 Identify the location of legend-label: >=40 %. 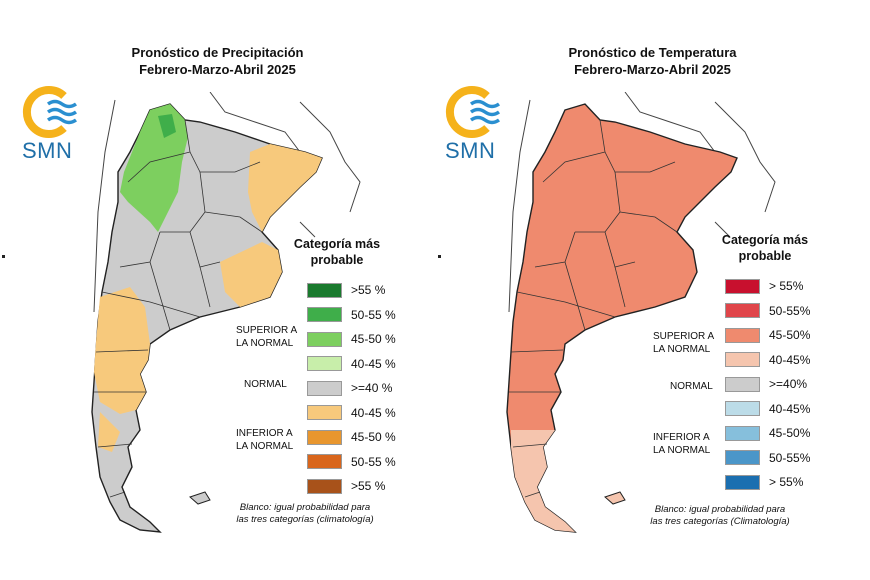
(372, 388).